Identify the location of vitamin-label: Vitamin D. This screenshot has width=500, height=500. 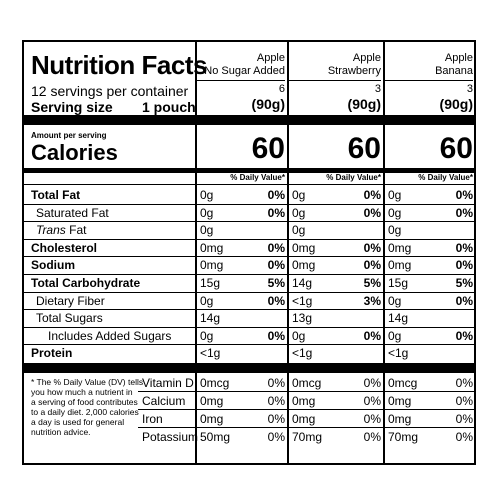
(168, 383).